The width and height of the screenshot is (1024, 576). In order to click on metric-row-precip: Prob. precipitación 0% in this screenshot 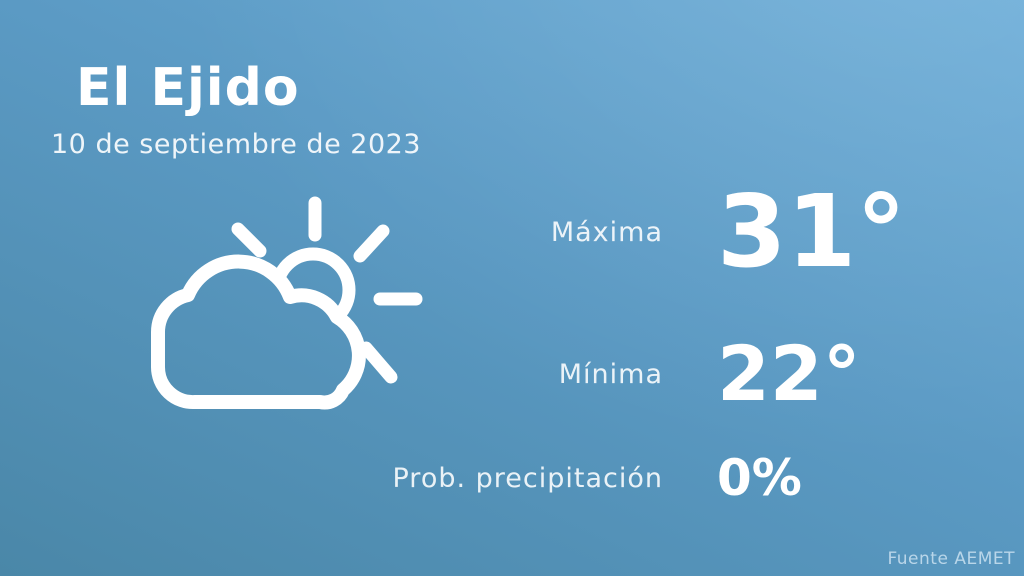, I will do `click(587, 478)`.